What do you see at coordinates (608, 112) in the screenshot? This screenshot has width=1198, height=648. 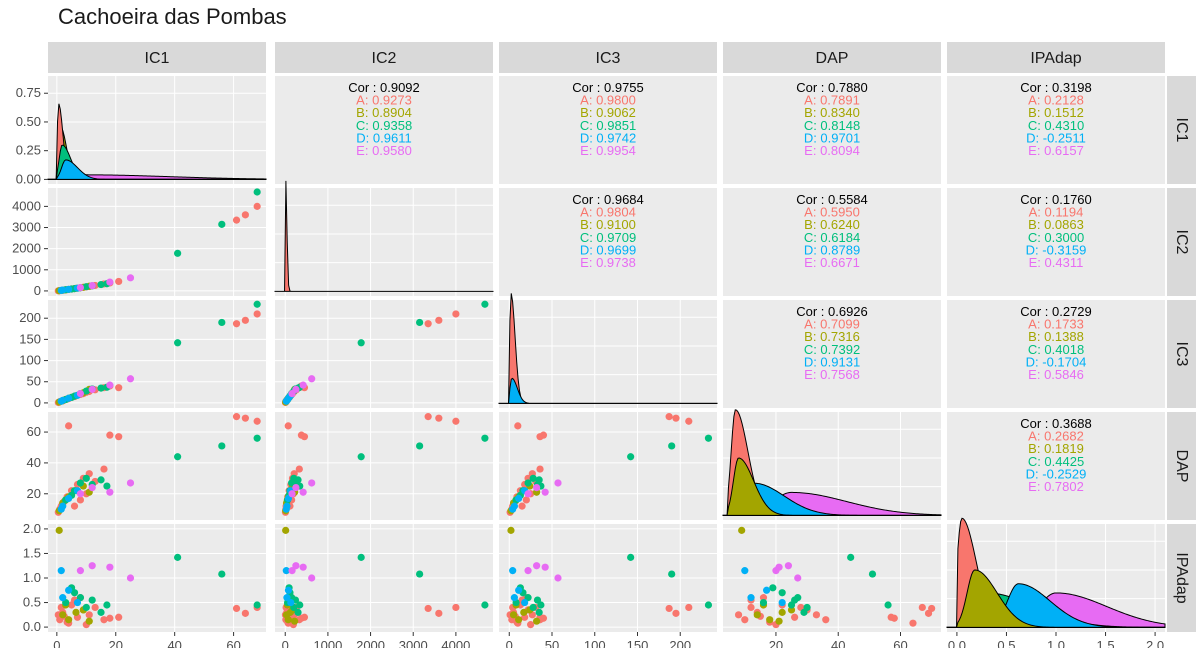 I see `correlation-group-B: B: 0.9062` at bounding box center [608, 112].